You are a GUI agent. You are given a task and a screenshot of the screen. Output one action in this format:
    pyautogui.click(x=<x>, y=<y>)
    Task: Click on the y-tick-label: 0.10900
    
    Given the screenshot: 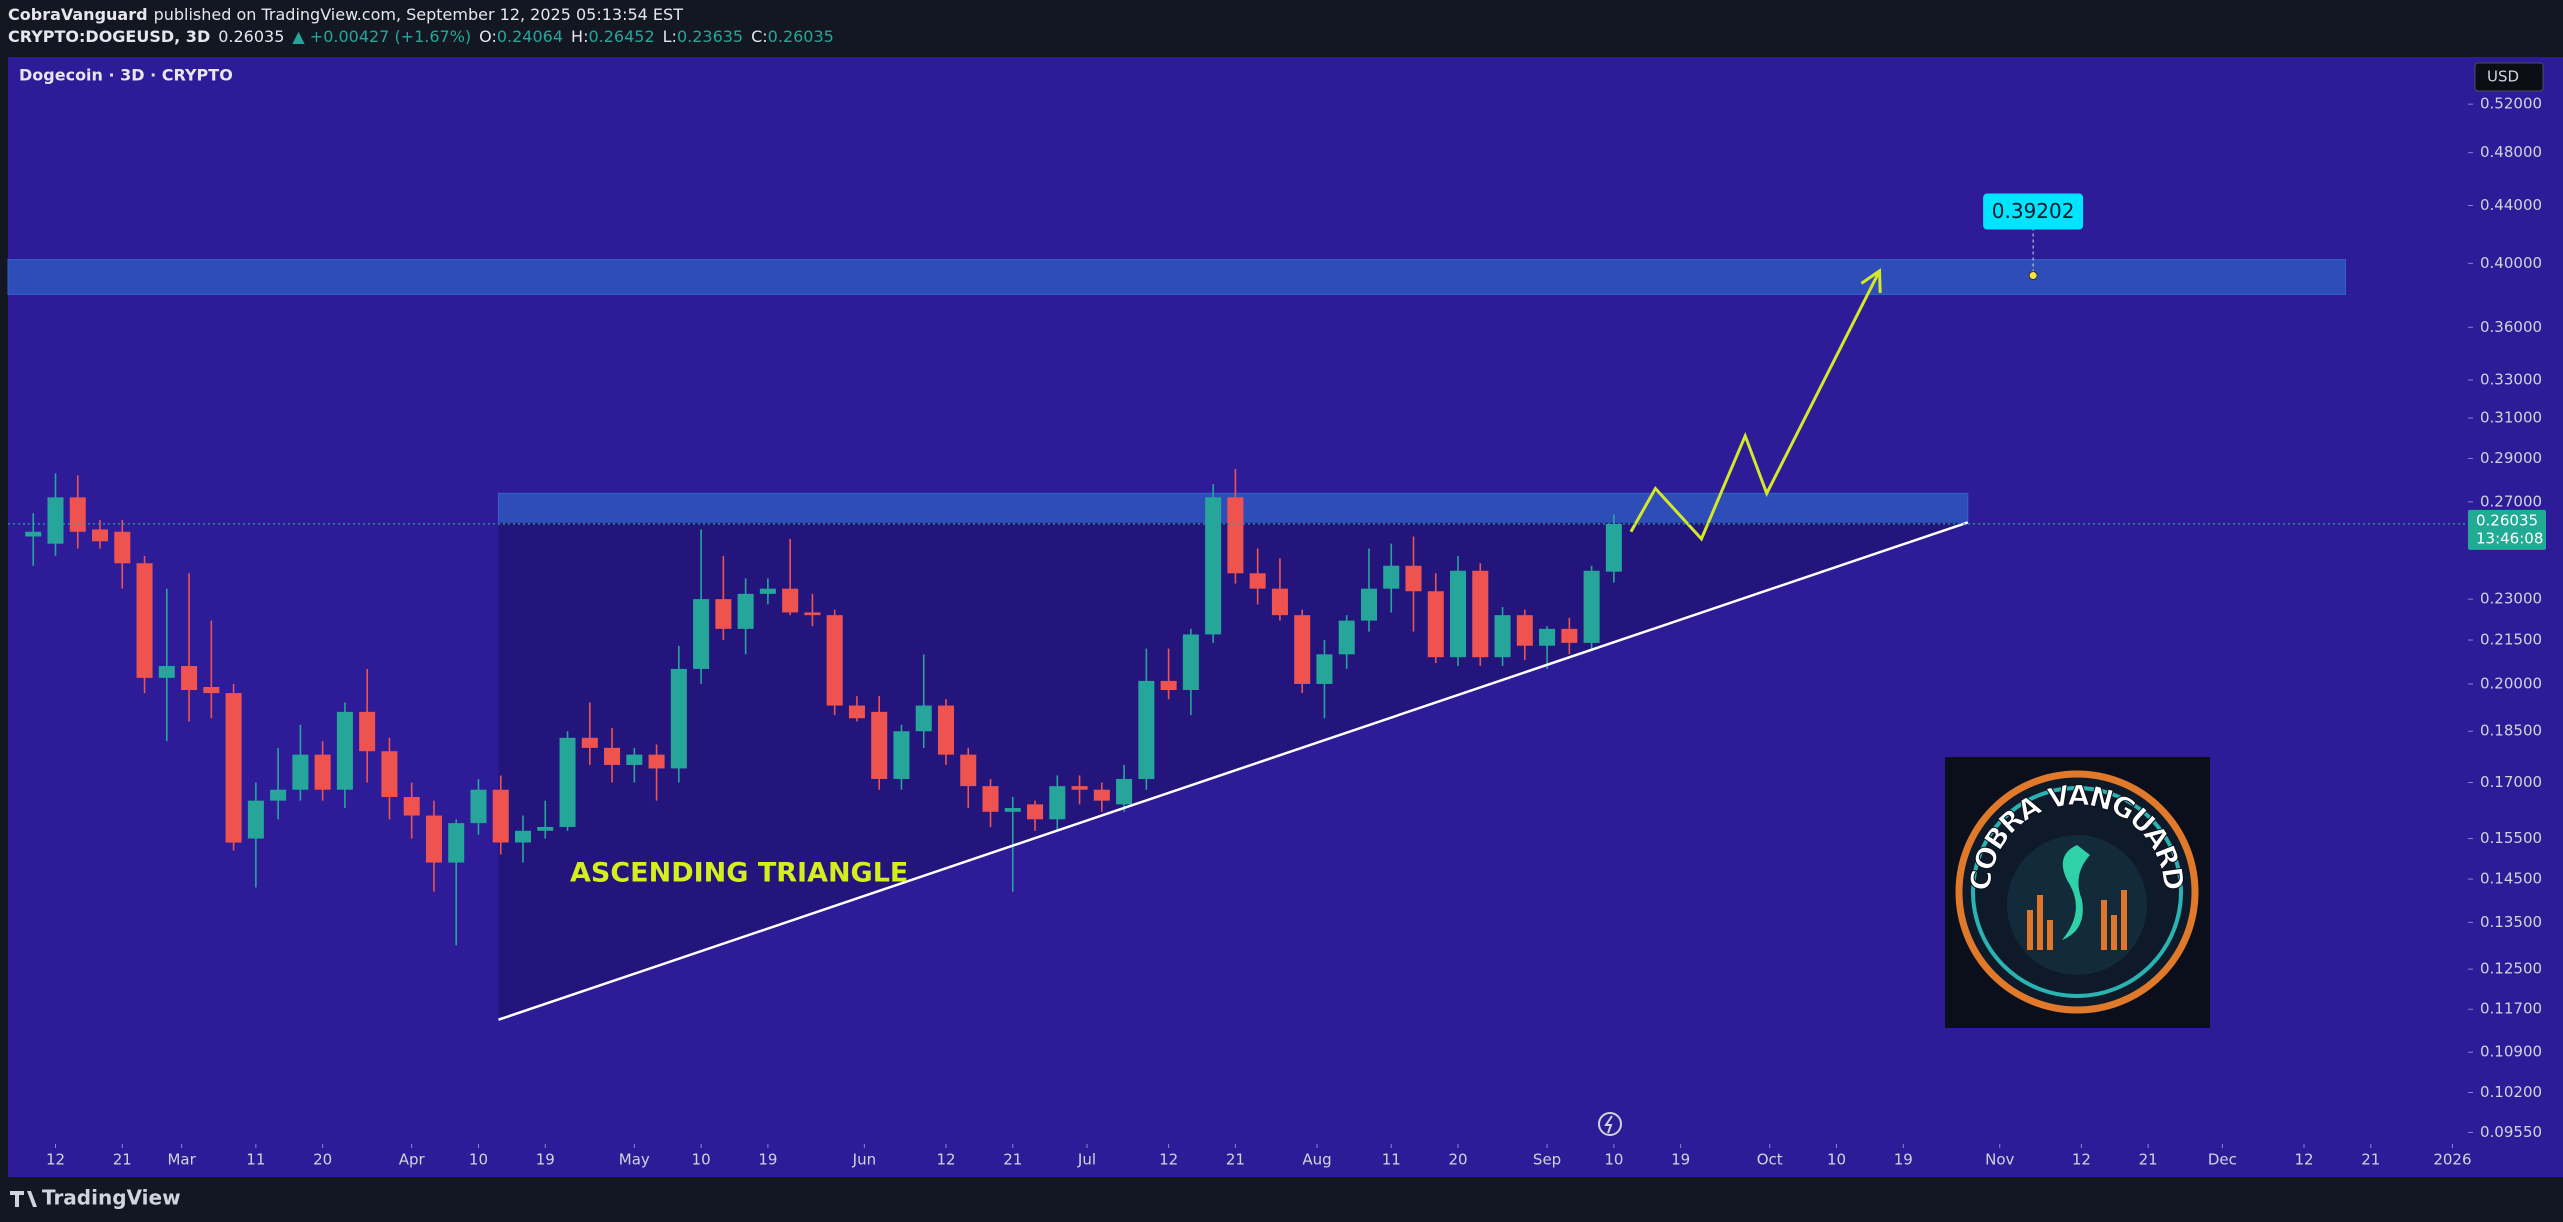 What is the action you would take?
    pyautogui.click(x=2511, y=1052)
    